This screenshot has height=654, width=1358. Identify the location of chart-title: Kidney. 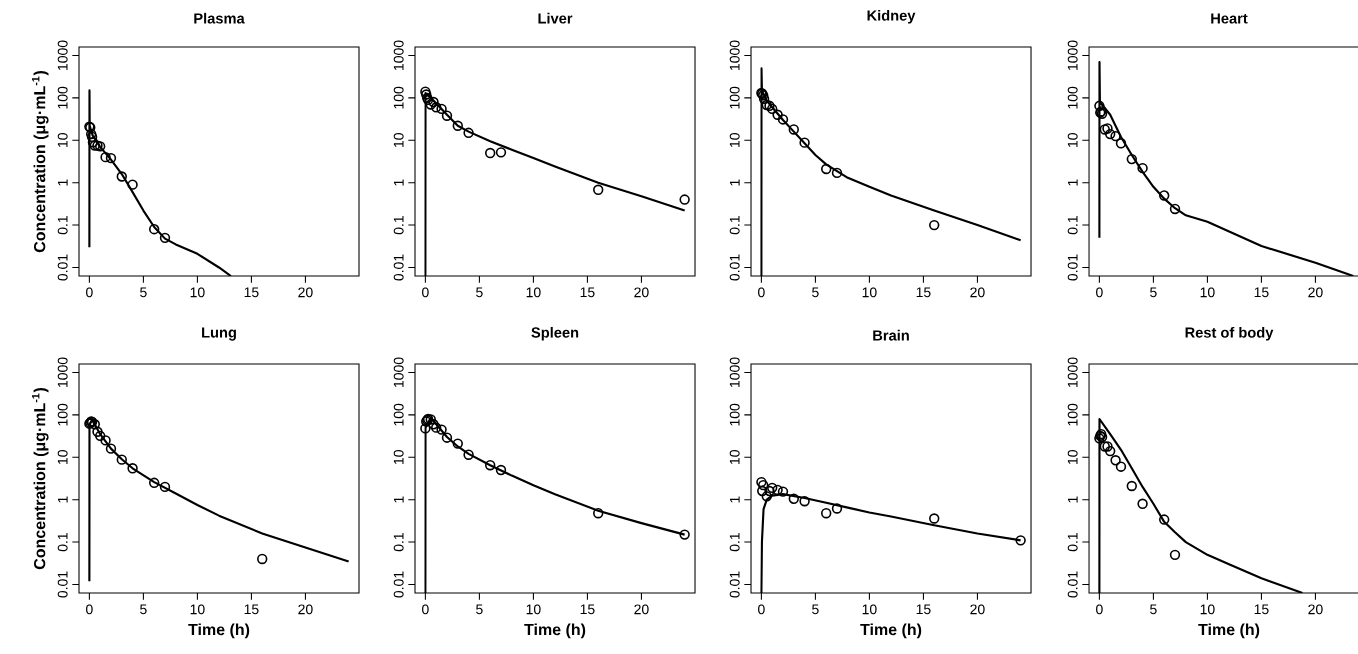
(891, 16).